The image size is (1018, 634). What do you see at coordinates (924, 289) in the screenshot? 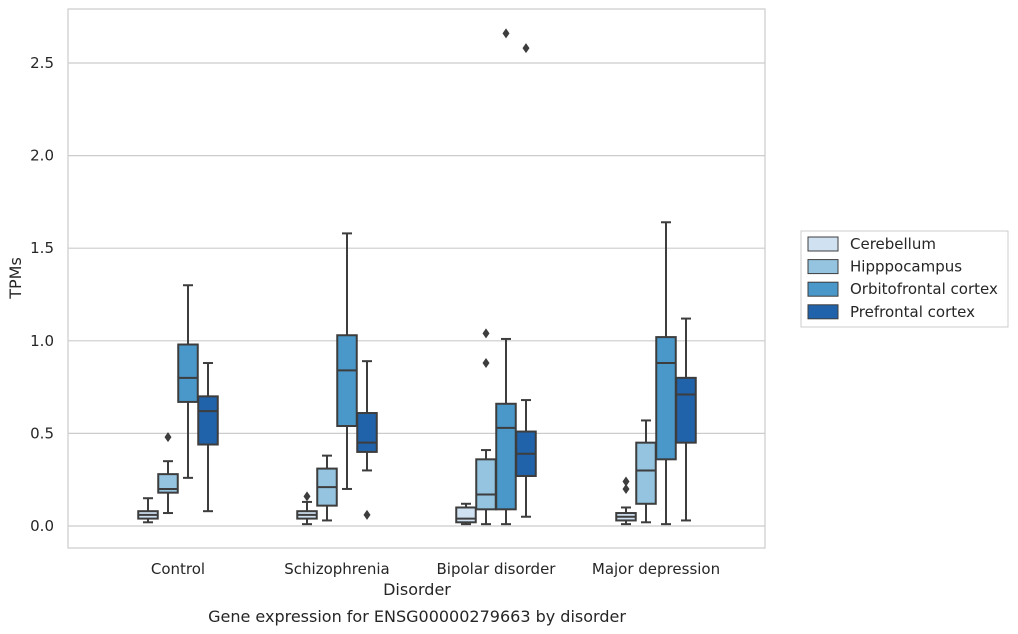
I see `legend-label: Orbitofrontal cortex` at bounding box center [924, 289].